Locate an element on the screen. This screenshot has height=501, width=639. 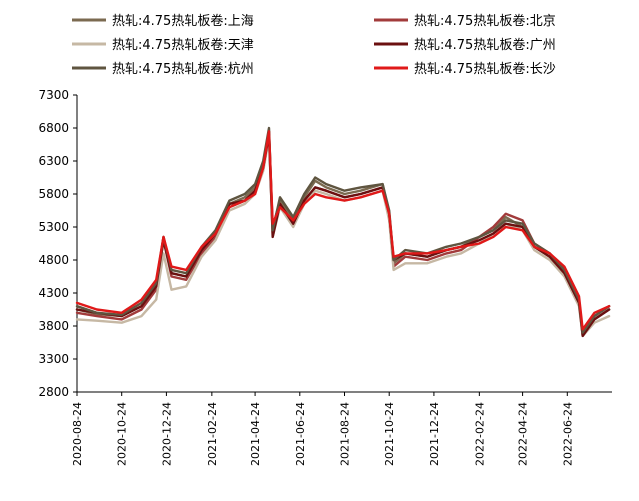
x-tick-label: 2022-06-24 is located at coordinates (567, 434).